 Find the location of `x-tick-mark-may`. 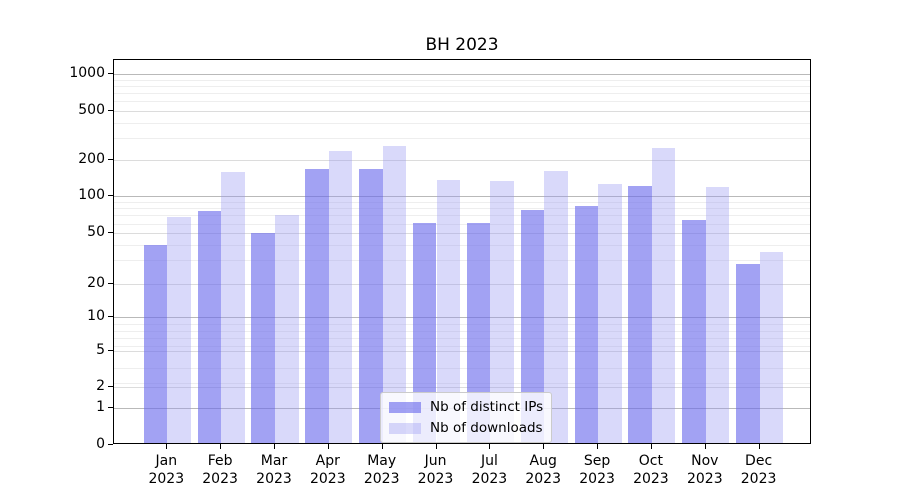

x-tick-mark-may is located at coordinates (382, 446).